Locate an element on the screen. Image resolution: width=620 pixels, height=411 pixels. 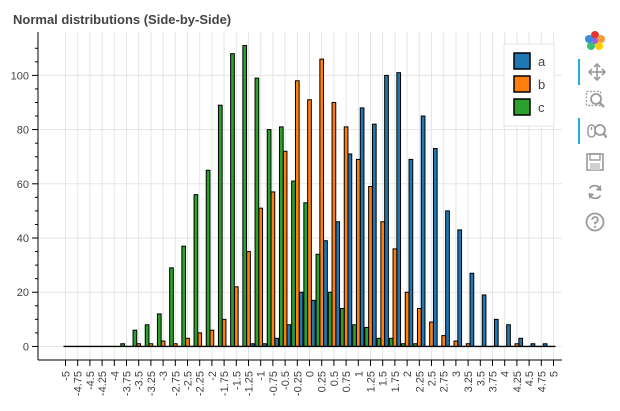
bar-c-1.25 is located at coordinates (367, 336).